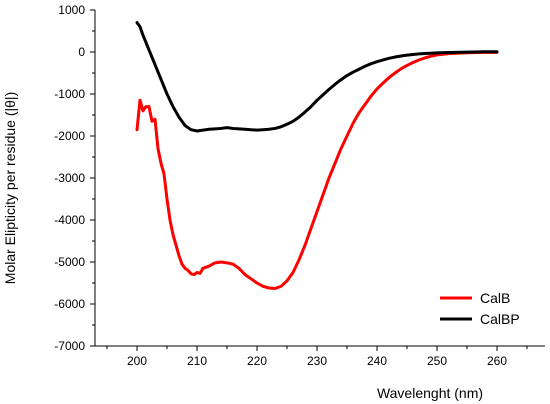 This screenshot has width=550, height=404. What do you see at coordinates (69, 178) in the screenshot?
I see `y-tick-label: -3000` at bounding box center [69, 178].